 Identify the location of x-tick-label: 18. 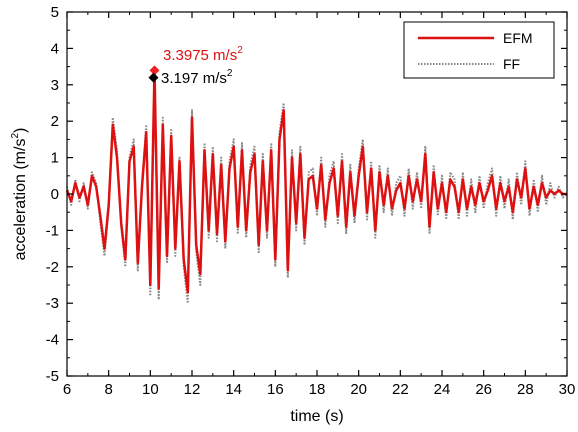
(317, 389).